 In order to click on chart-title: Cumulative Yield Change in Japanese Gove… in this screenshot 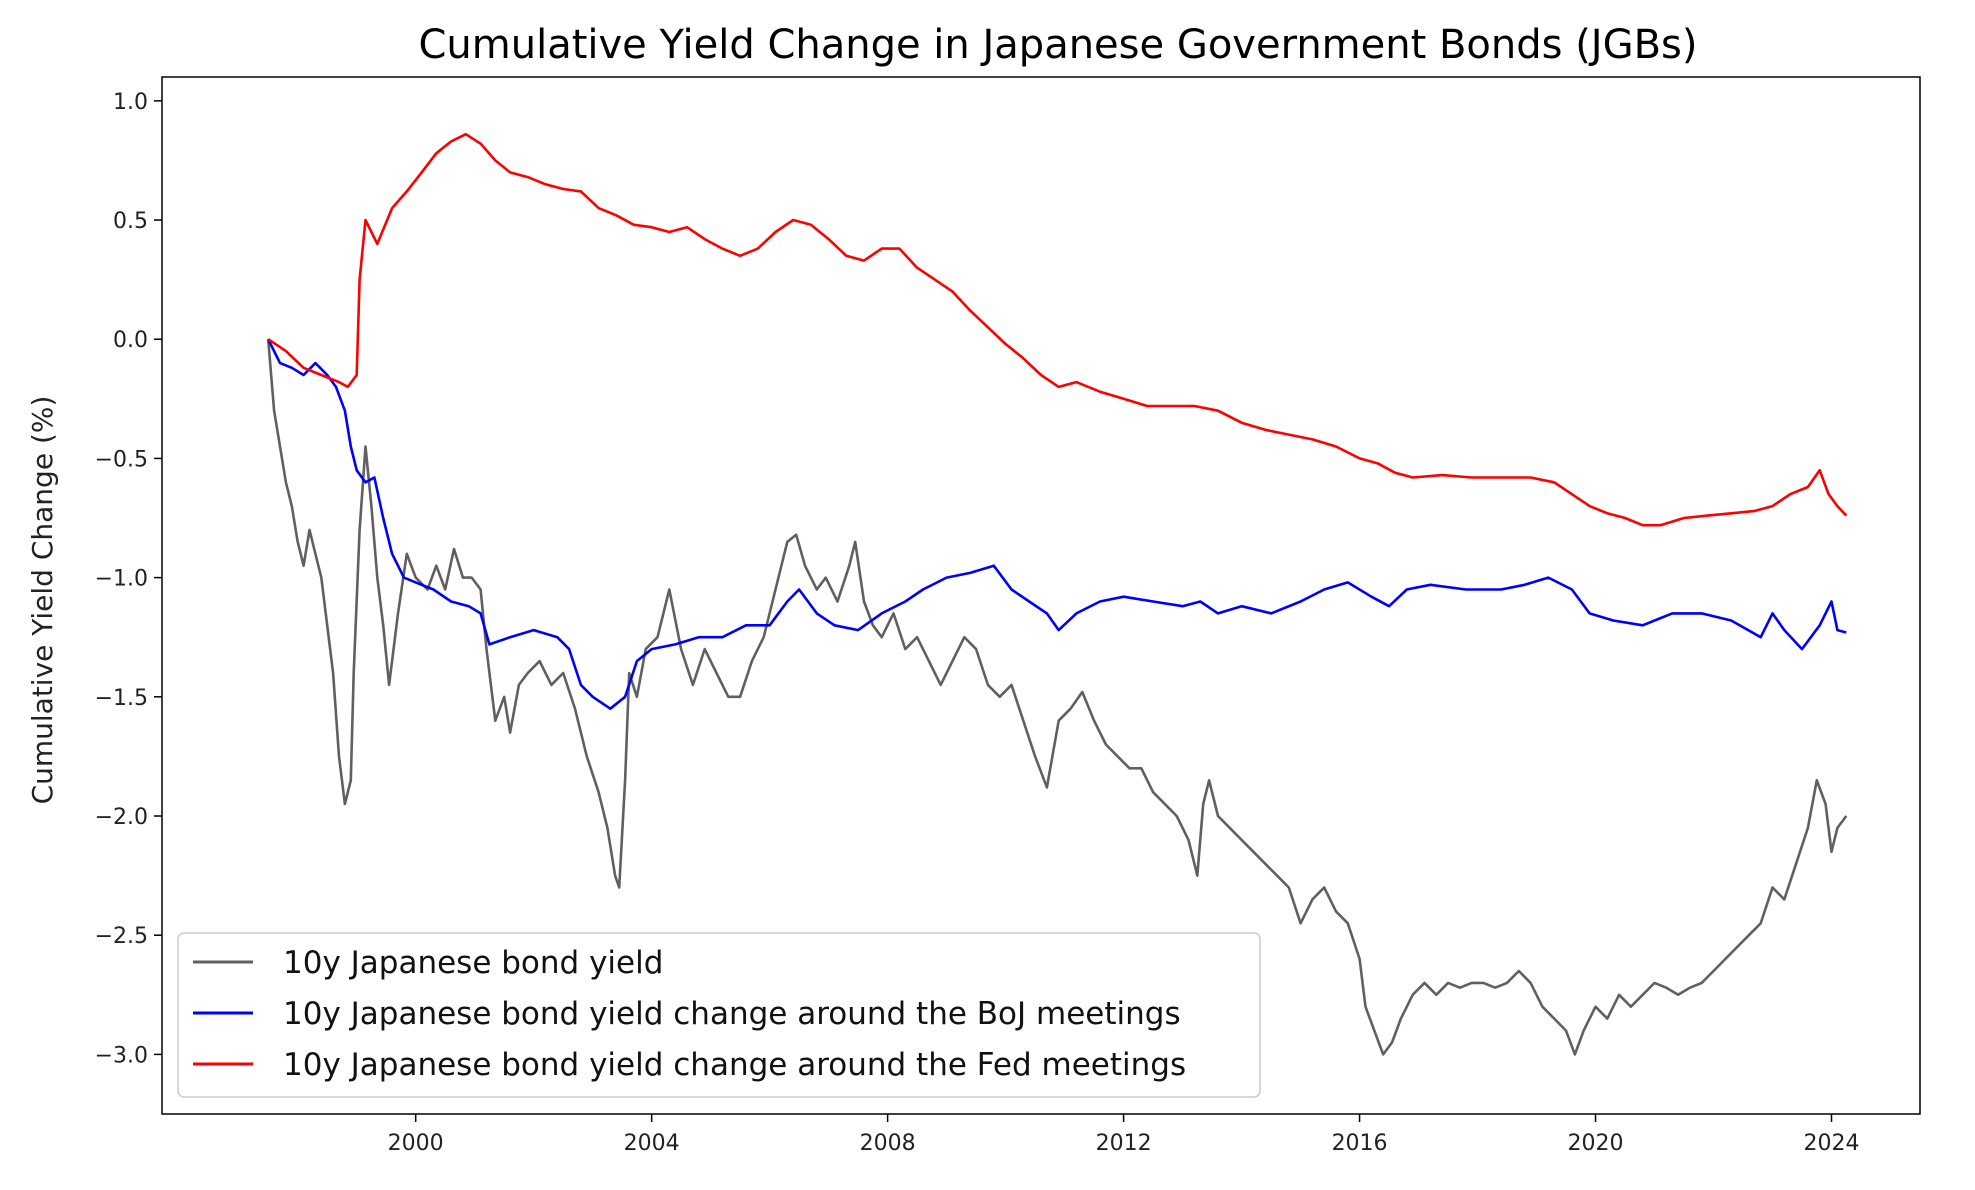, I will do `click(1057, 45)`.